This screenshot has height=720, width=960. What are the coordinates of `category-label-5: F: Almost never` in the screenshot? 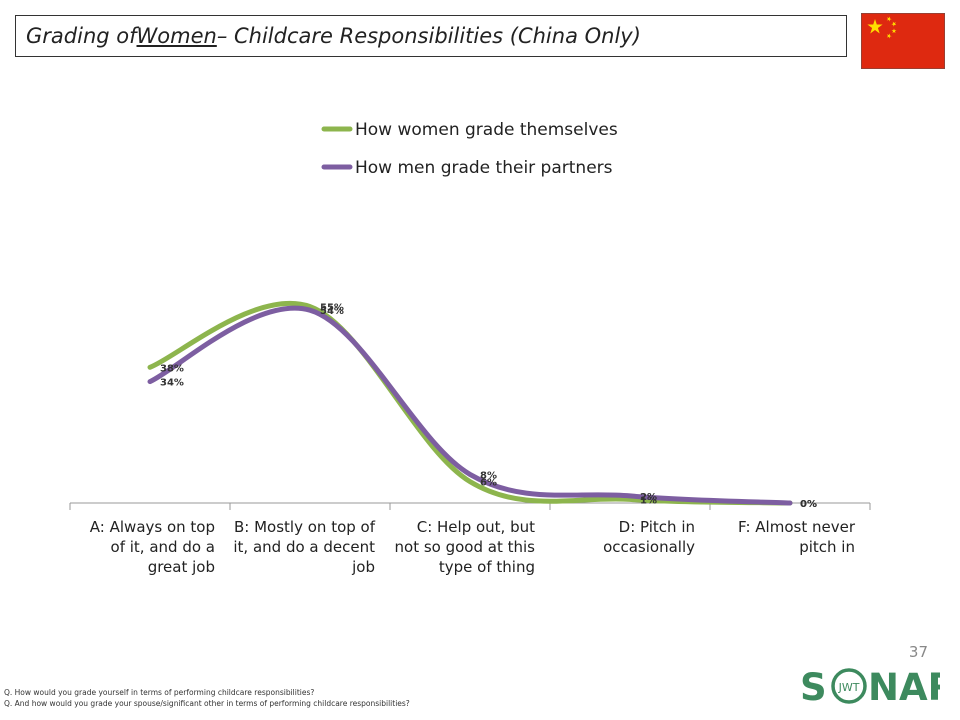 It's located at (797, 527).